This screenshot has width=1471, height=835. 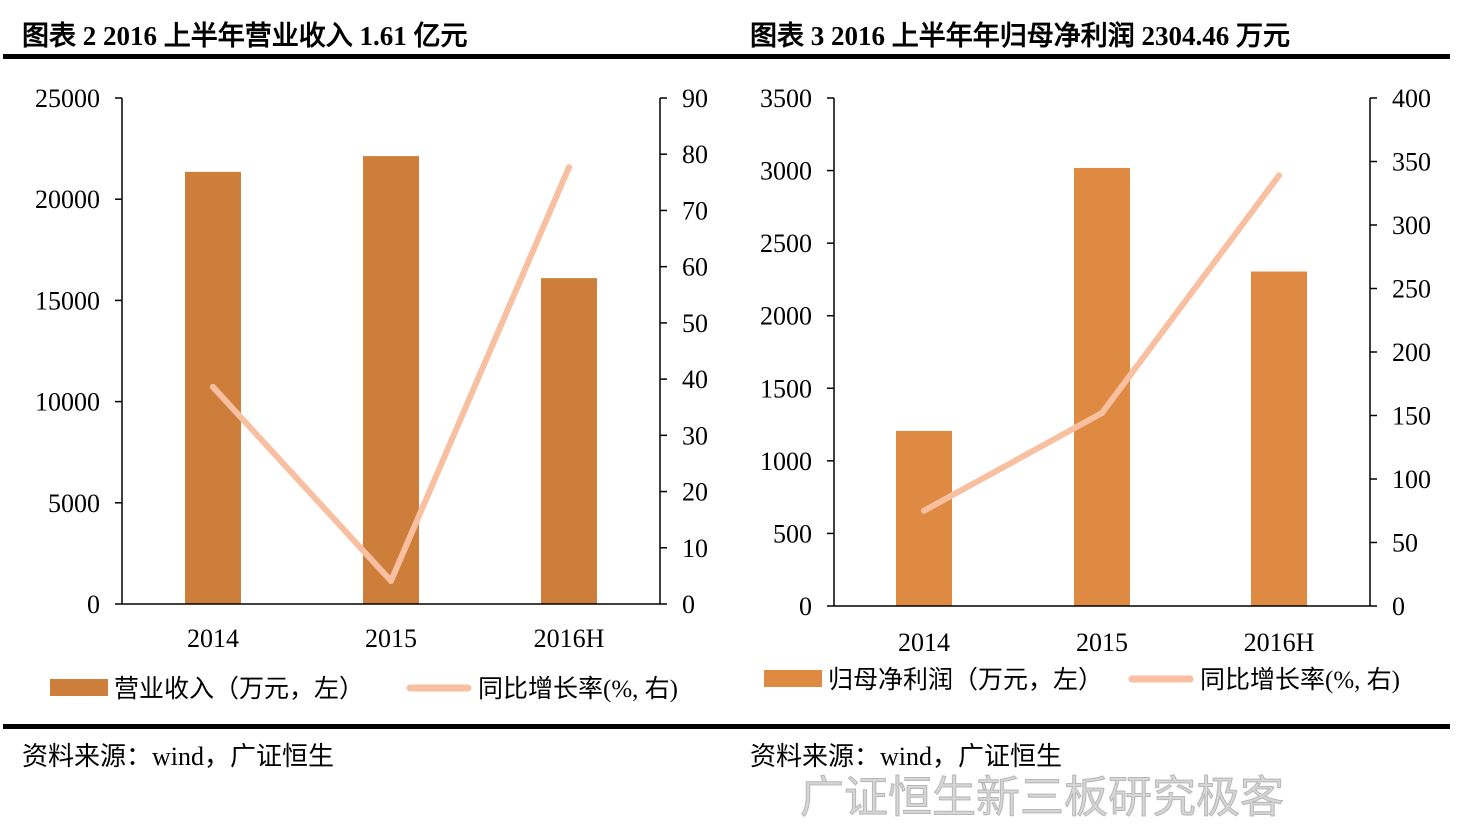 I want to click on chart-0-right-tick-label: 50, so click(x=695, y=323).